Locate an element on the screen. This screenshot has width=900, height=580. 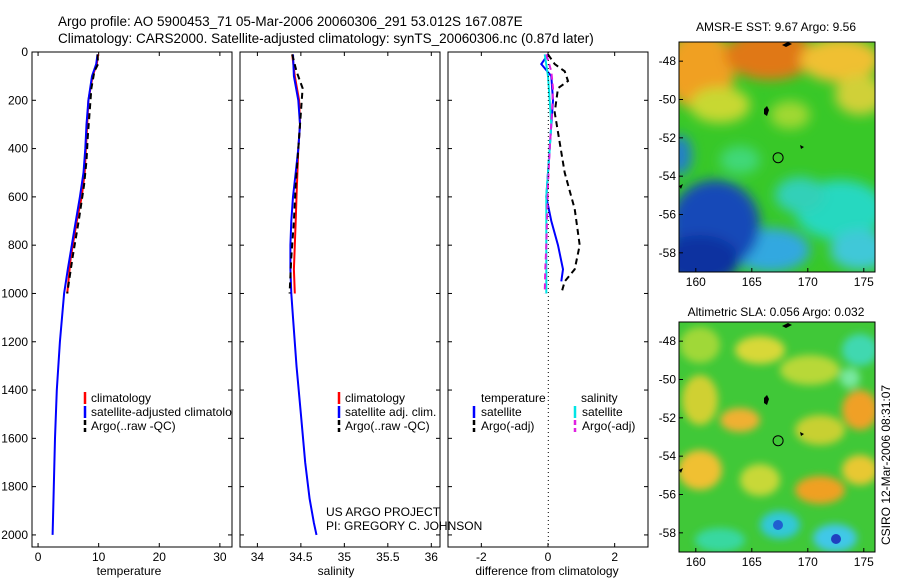
x-tick-label: 34 is located at coordinates (258, 557).